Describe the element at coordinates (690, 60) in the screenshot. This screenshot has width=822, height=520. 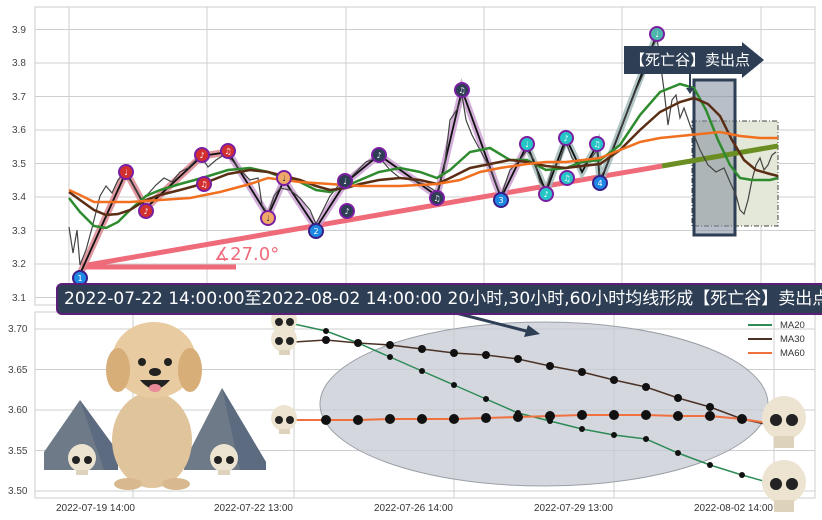
I see `death-valley-signal-label: 【死亡谷】卖出点` at that location.